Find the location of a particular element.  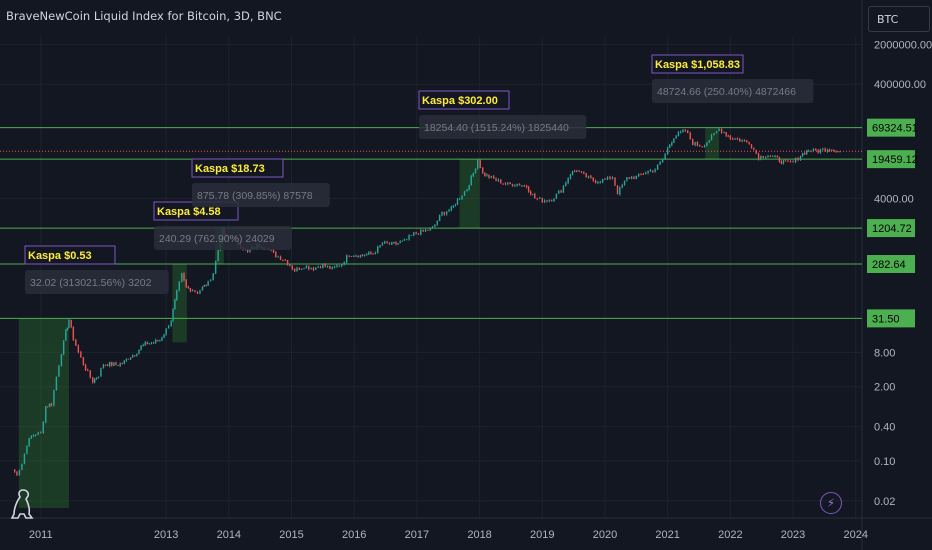

x-tick-label: 2023 is located at coordinates (793, 535).